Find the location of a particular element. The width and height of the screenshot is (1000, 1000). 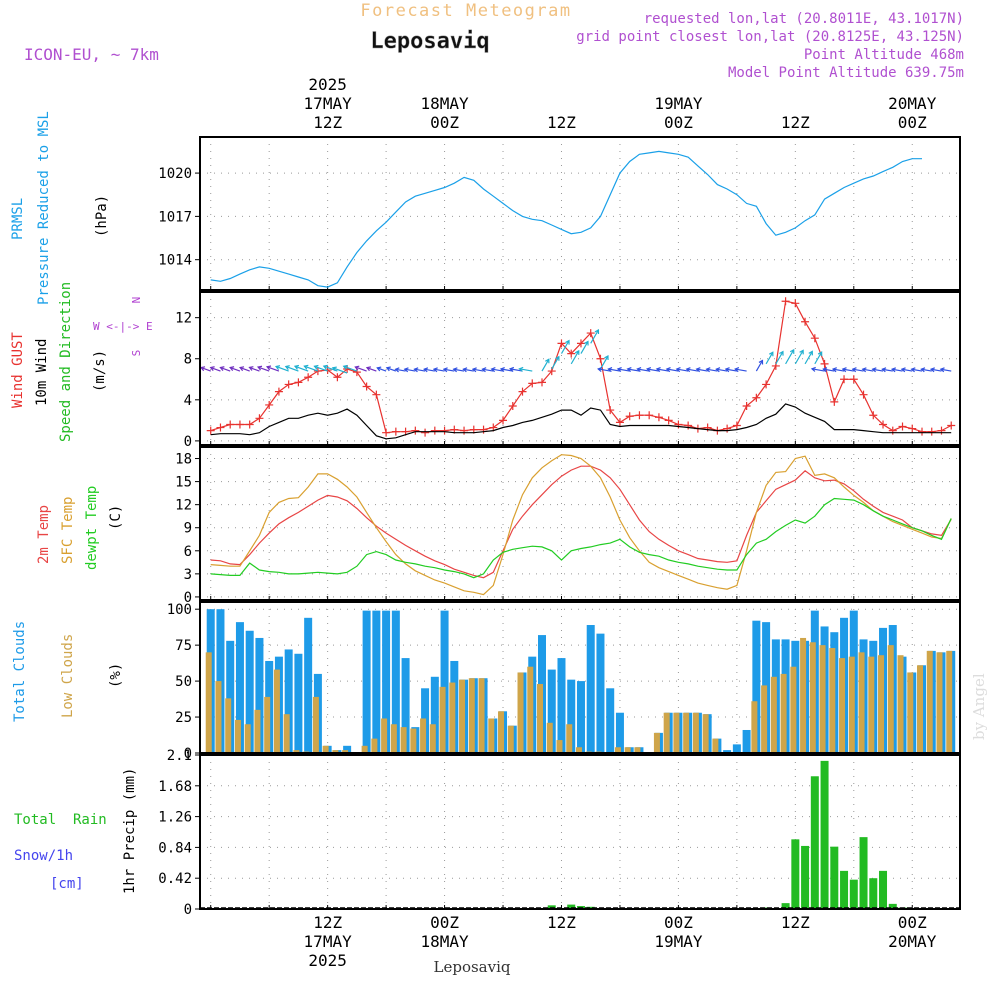

info-model-altitude: Model Point Altitude 639.75m is located at coordinates (846, 73).